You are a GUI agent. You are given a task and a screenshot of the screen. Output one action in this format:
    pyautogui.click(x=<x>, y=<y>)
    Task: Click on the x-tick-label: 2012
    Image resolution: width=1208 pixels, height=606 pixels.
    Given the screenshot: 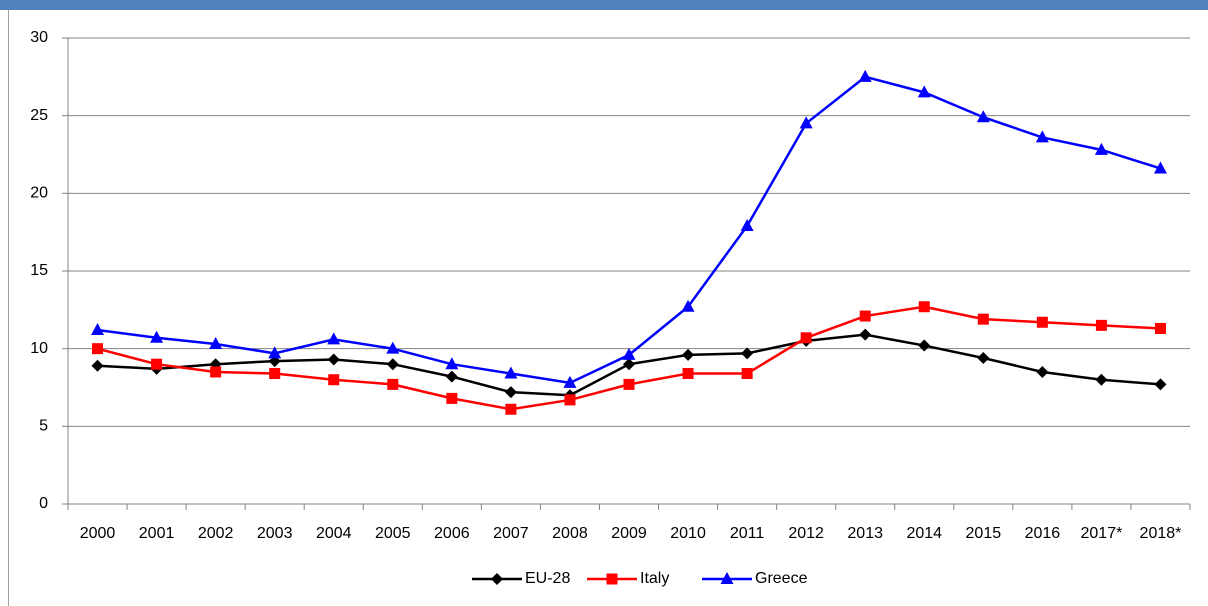 What is the action you would take?
    pyautogui.click(x=806, y=533)
    